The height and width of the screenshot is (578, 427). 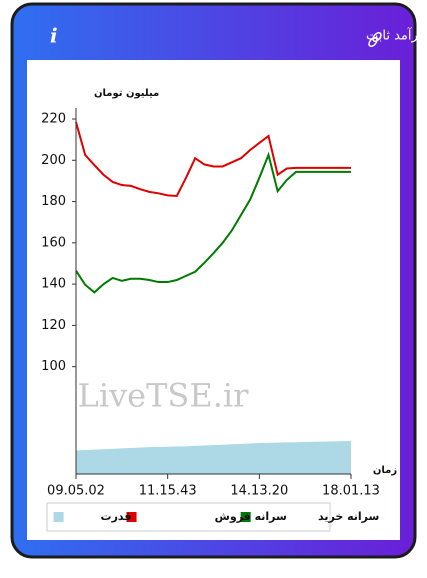 What do you see at coordinates (53, 325) in the screenshot?
I see `y-tick-label: 120` at bounding box center [53, 325].